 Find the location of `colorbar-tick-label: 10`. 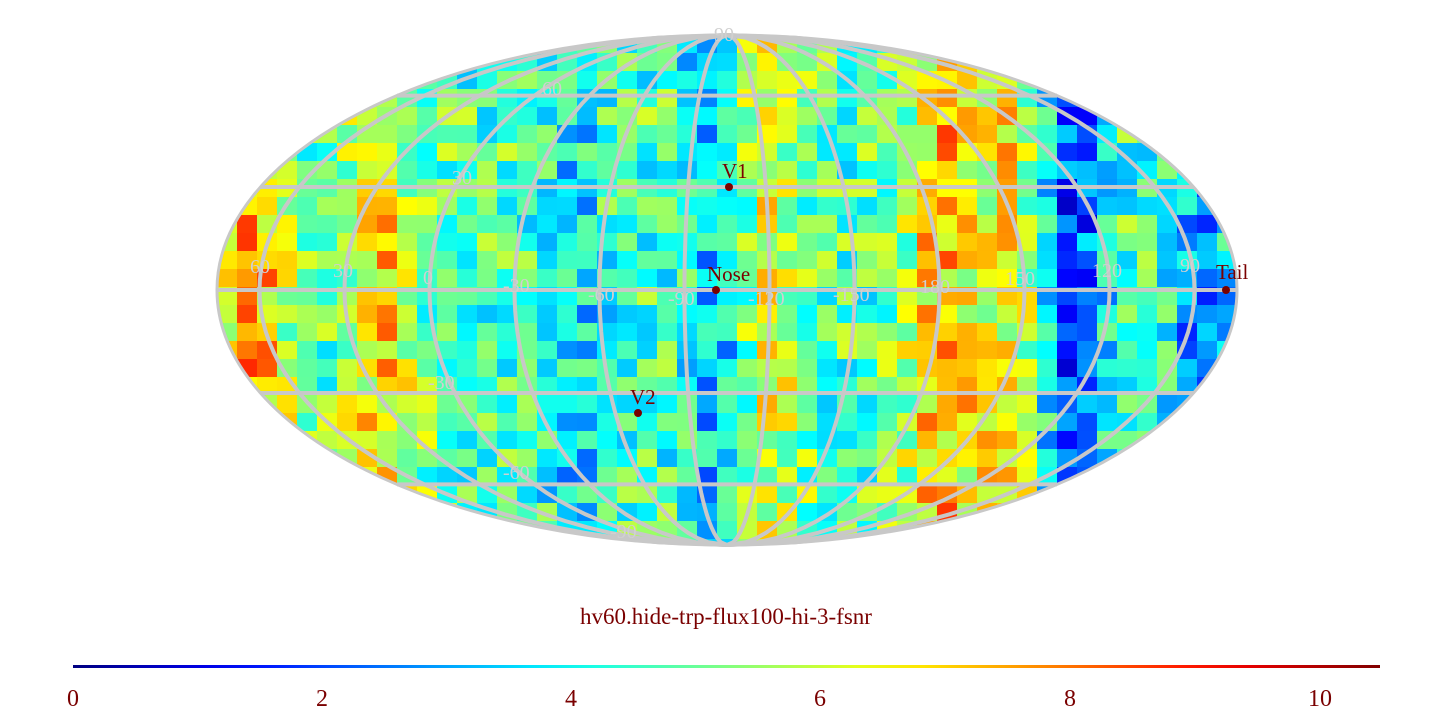

colorbar-tick-label: 10 is located at coordinates (1320, 699).